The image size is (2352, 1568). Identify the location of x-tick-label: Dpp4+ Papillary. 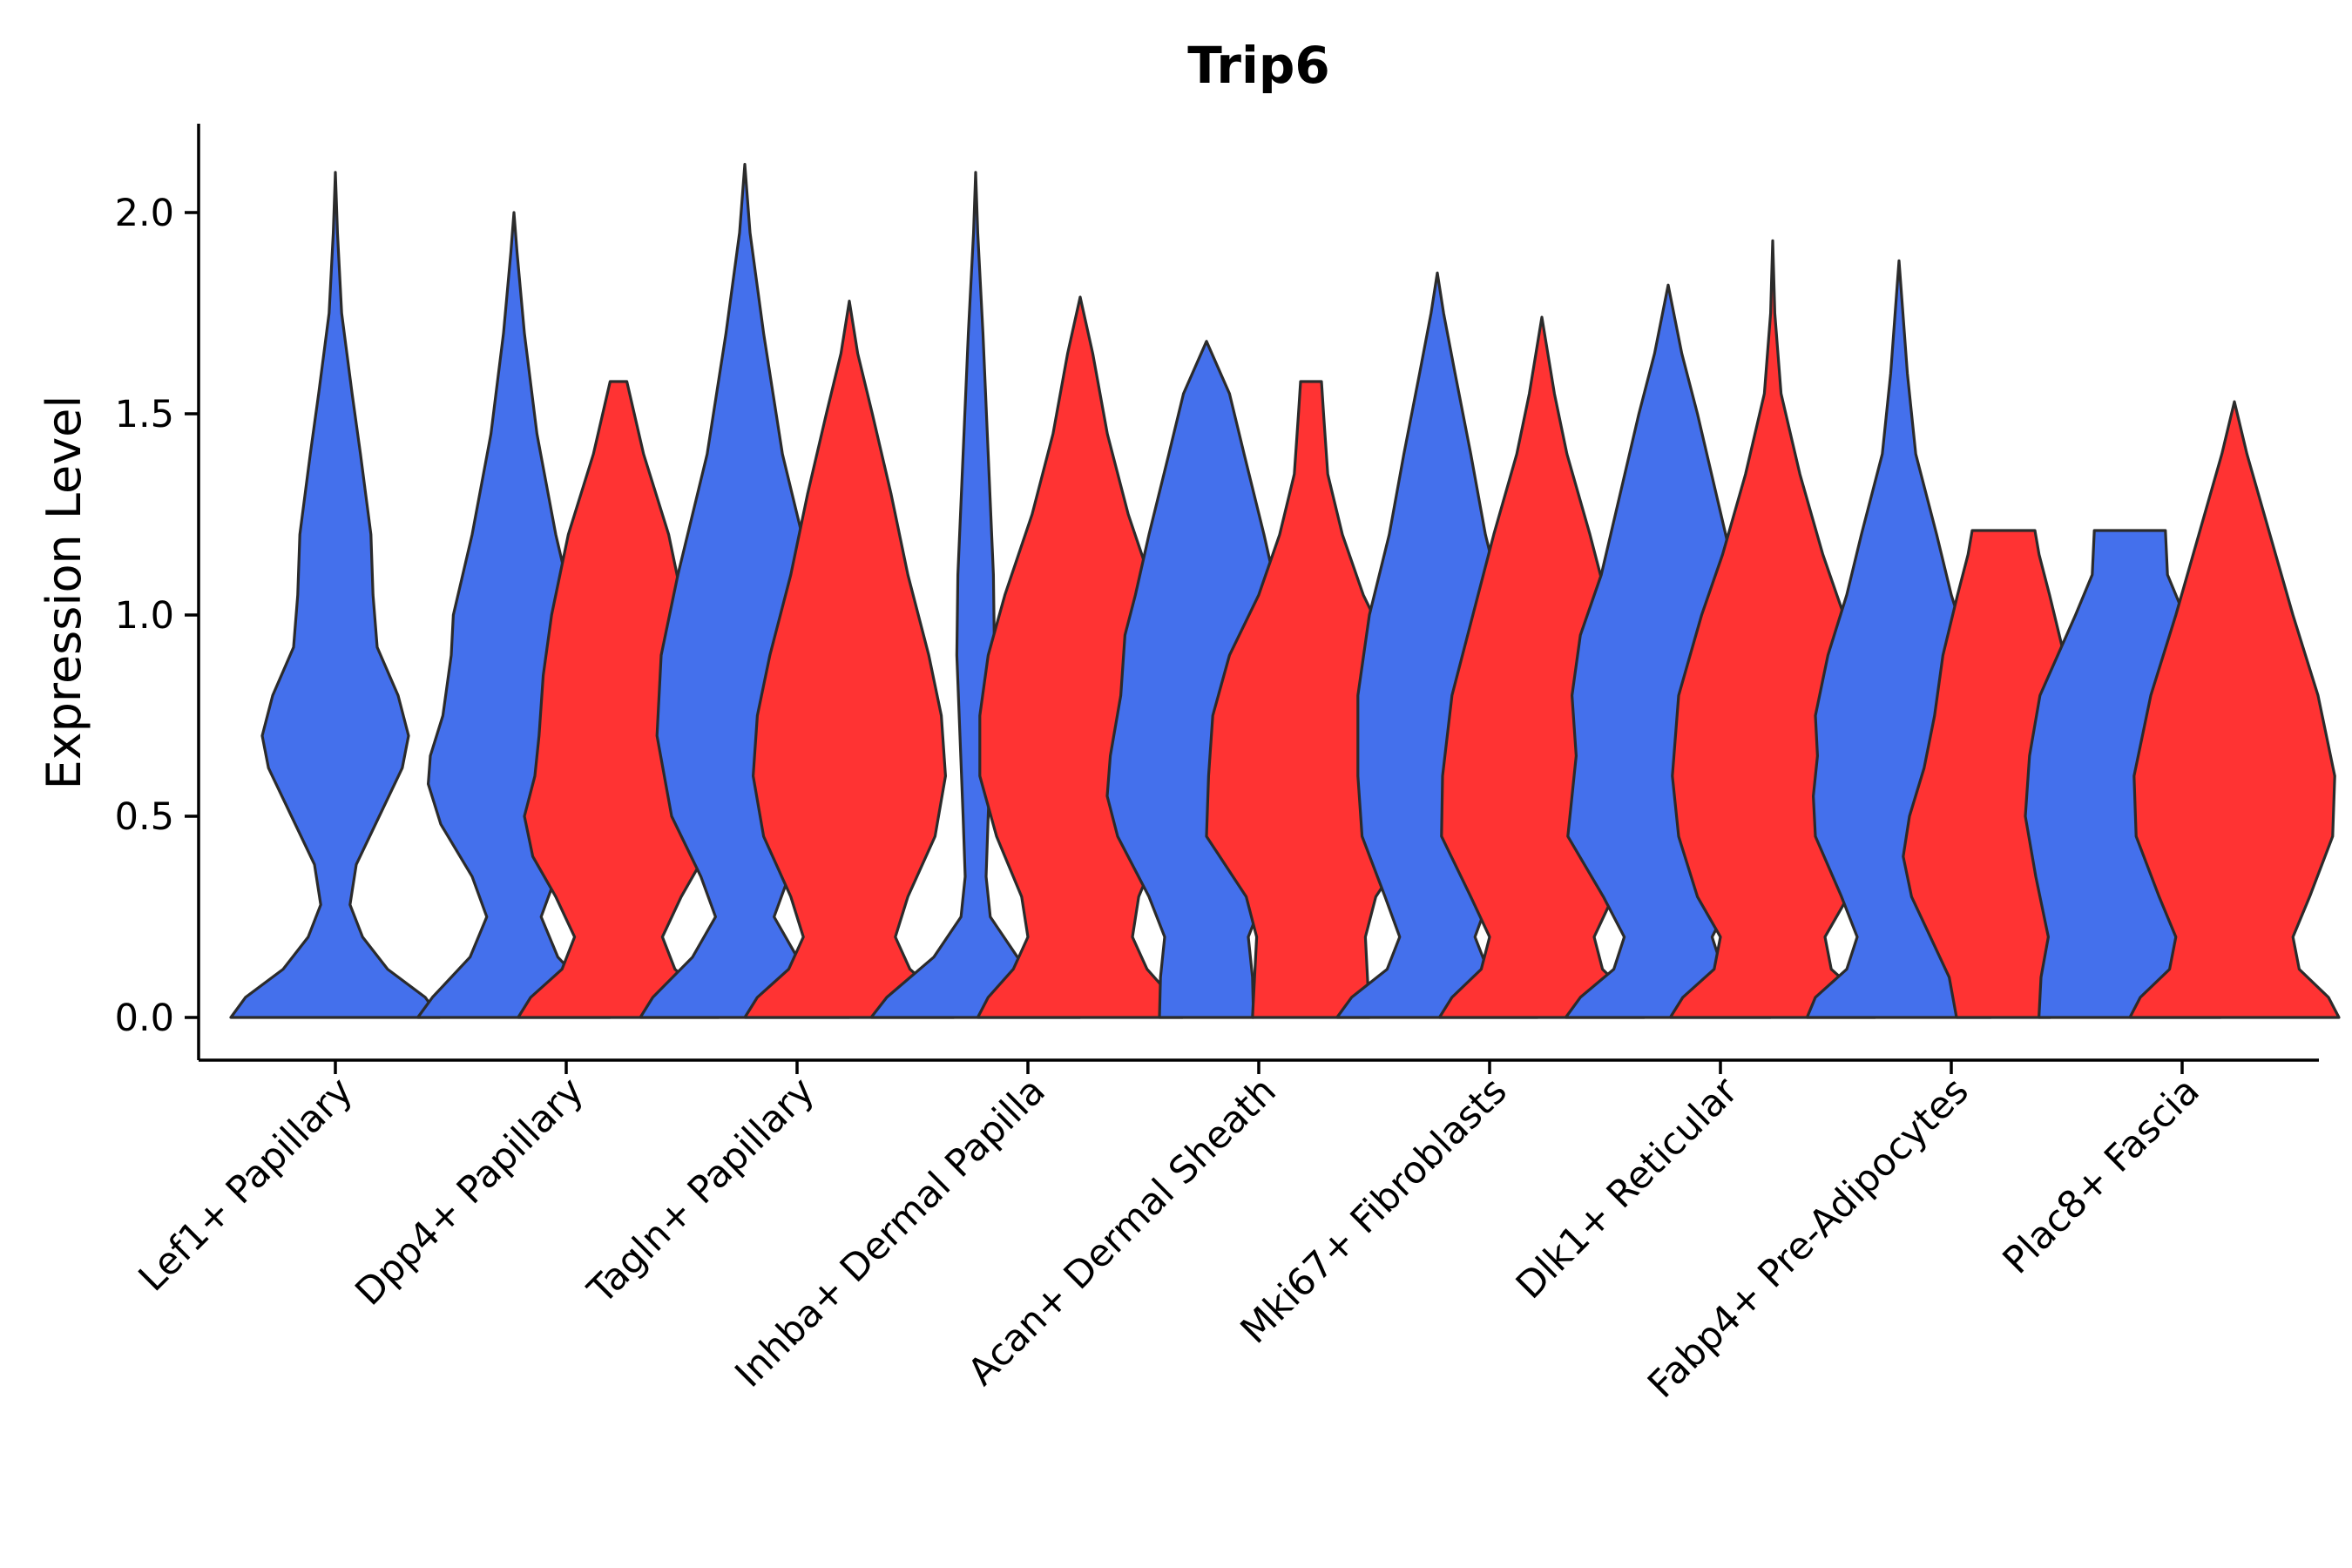
(470, 1191).